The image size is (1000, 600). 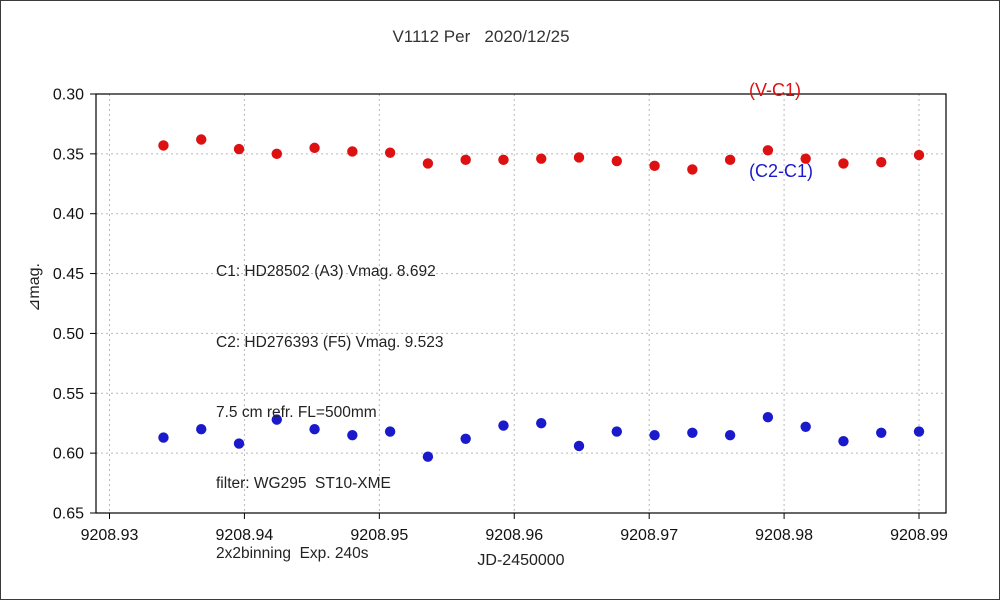 I want to click on annotation-line-binning: 2x2binning Exp. 240s, so click(x=292, y=553).